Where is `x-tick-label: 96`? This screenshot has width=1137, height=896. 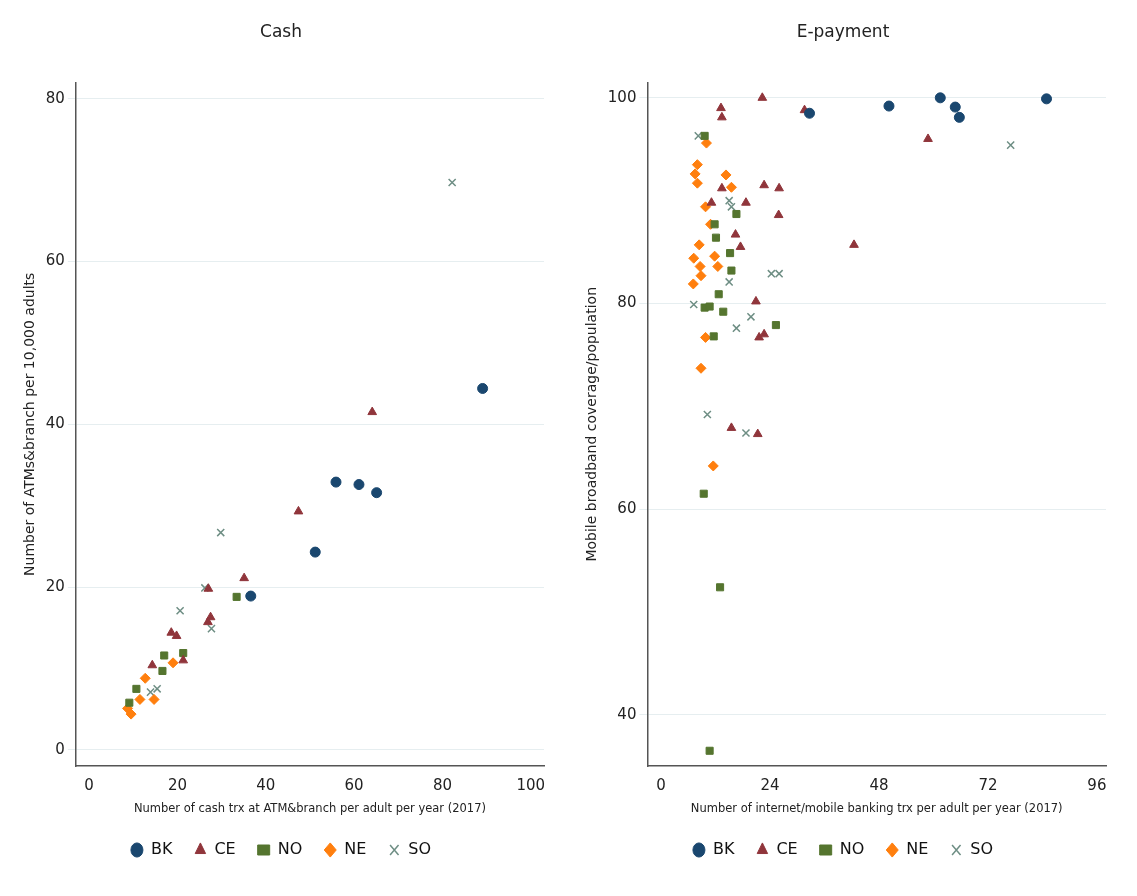 x-tick-label: 96 is located at coordinates (1097, 785).